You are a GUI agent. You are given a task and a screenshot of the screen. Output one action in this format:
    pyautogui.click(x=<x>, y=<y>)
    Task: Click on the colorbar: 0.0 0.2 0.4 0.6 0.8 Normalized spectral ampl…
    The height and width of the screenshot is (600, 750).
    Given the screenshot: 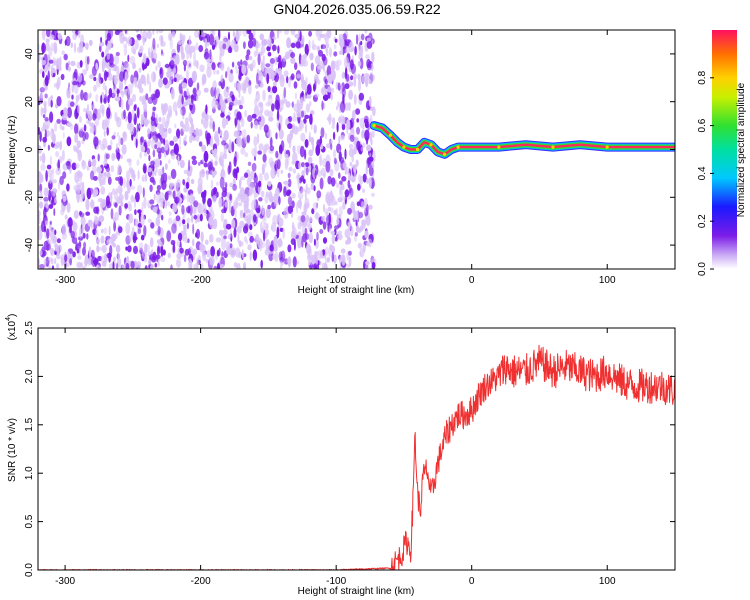 What is the action you would take?
    pyautogui.click(x=722, y=153)
    